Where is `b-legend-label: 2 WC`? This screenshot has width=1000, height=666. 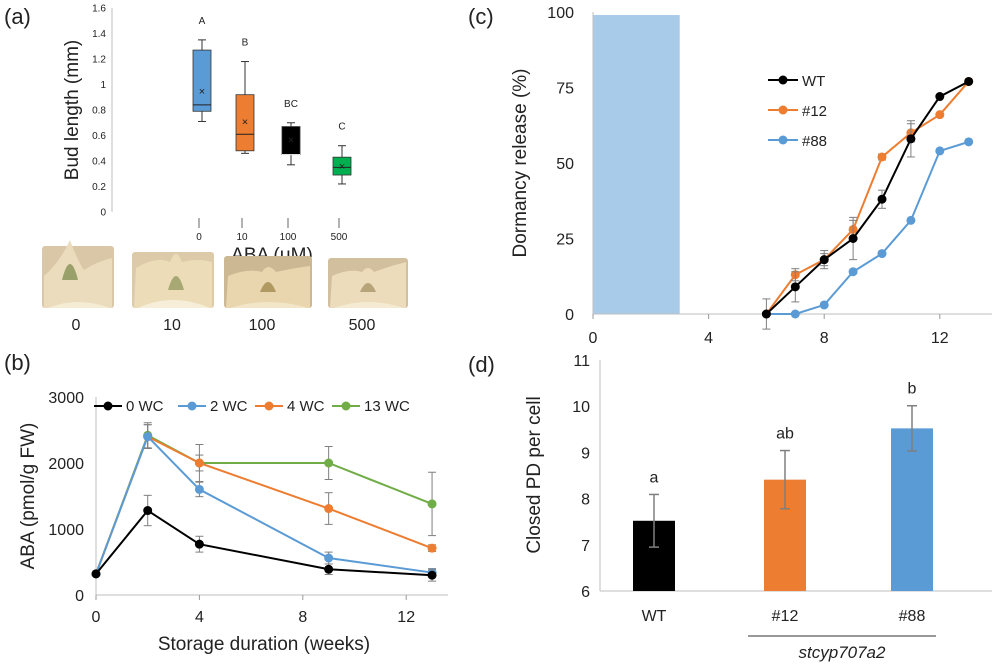 b-legend-label: 2 WC is located at coordinates (229, 406).